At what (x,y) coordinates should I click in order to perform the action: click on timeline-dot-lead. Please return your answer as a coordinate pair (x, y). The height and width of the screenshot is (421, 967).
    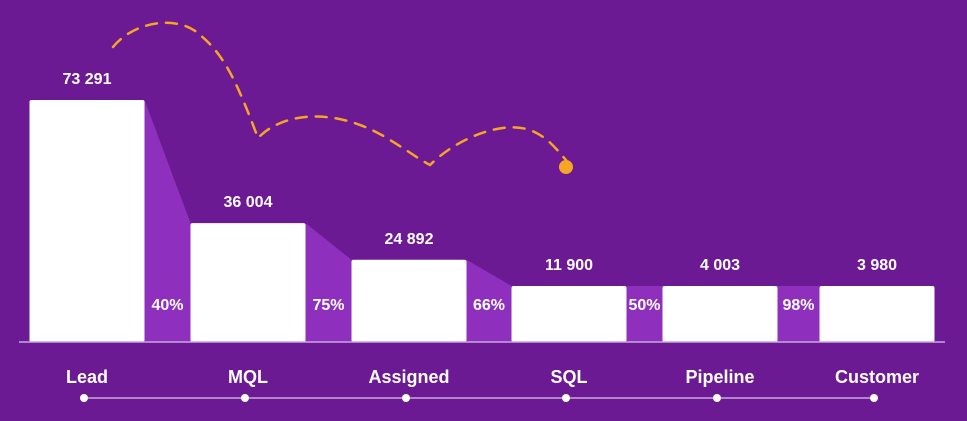
    Looking at the image, I should click on (84, 398).